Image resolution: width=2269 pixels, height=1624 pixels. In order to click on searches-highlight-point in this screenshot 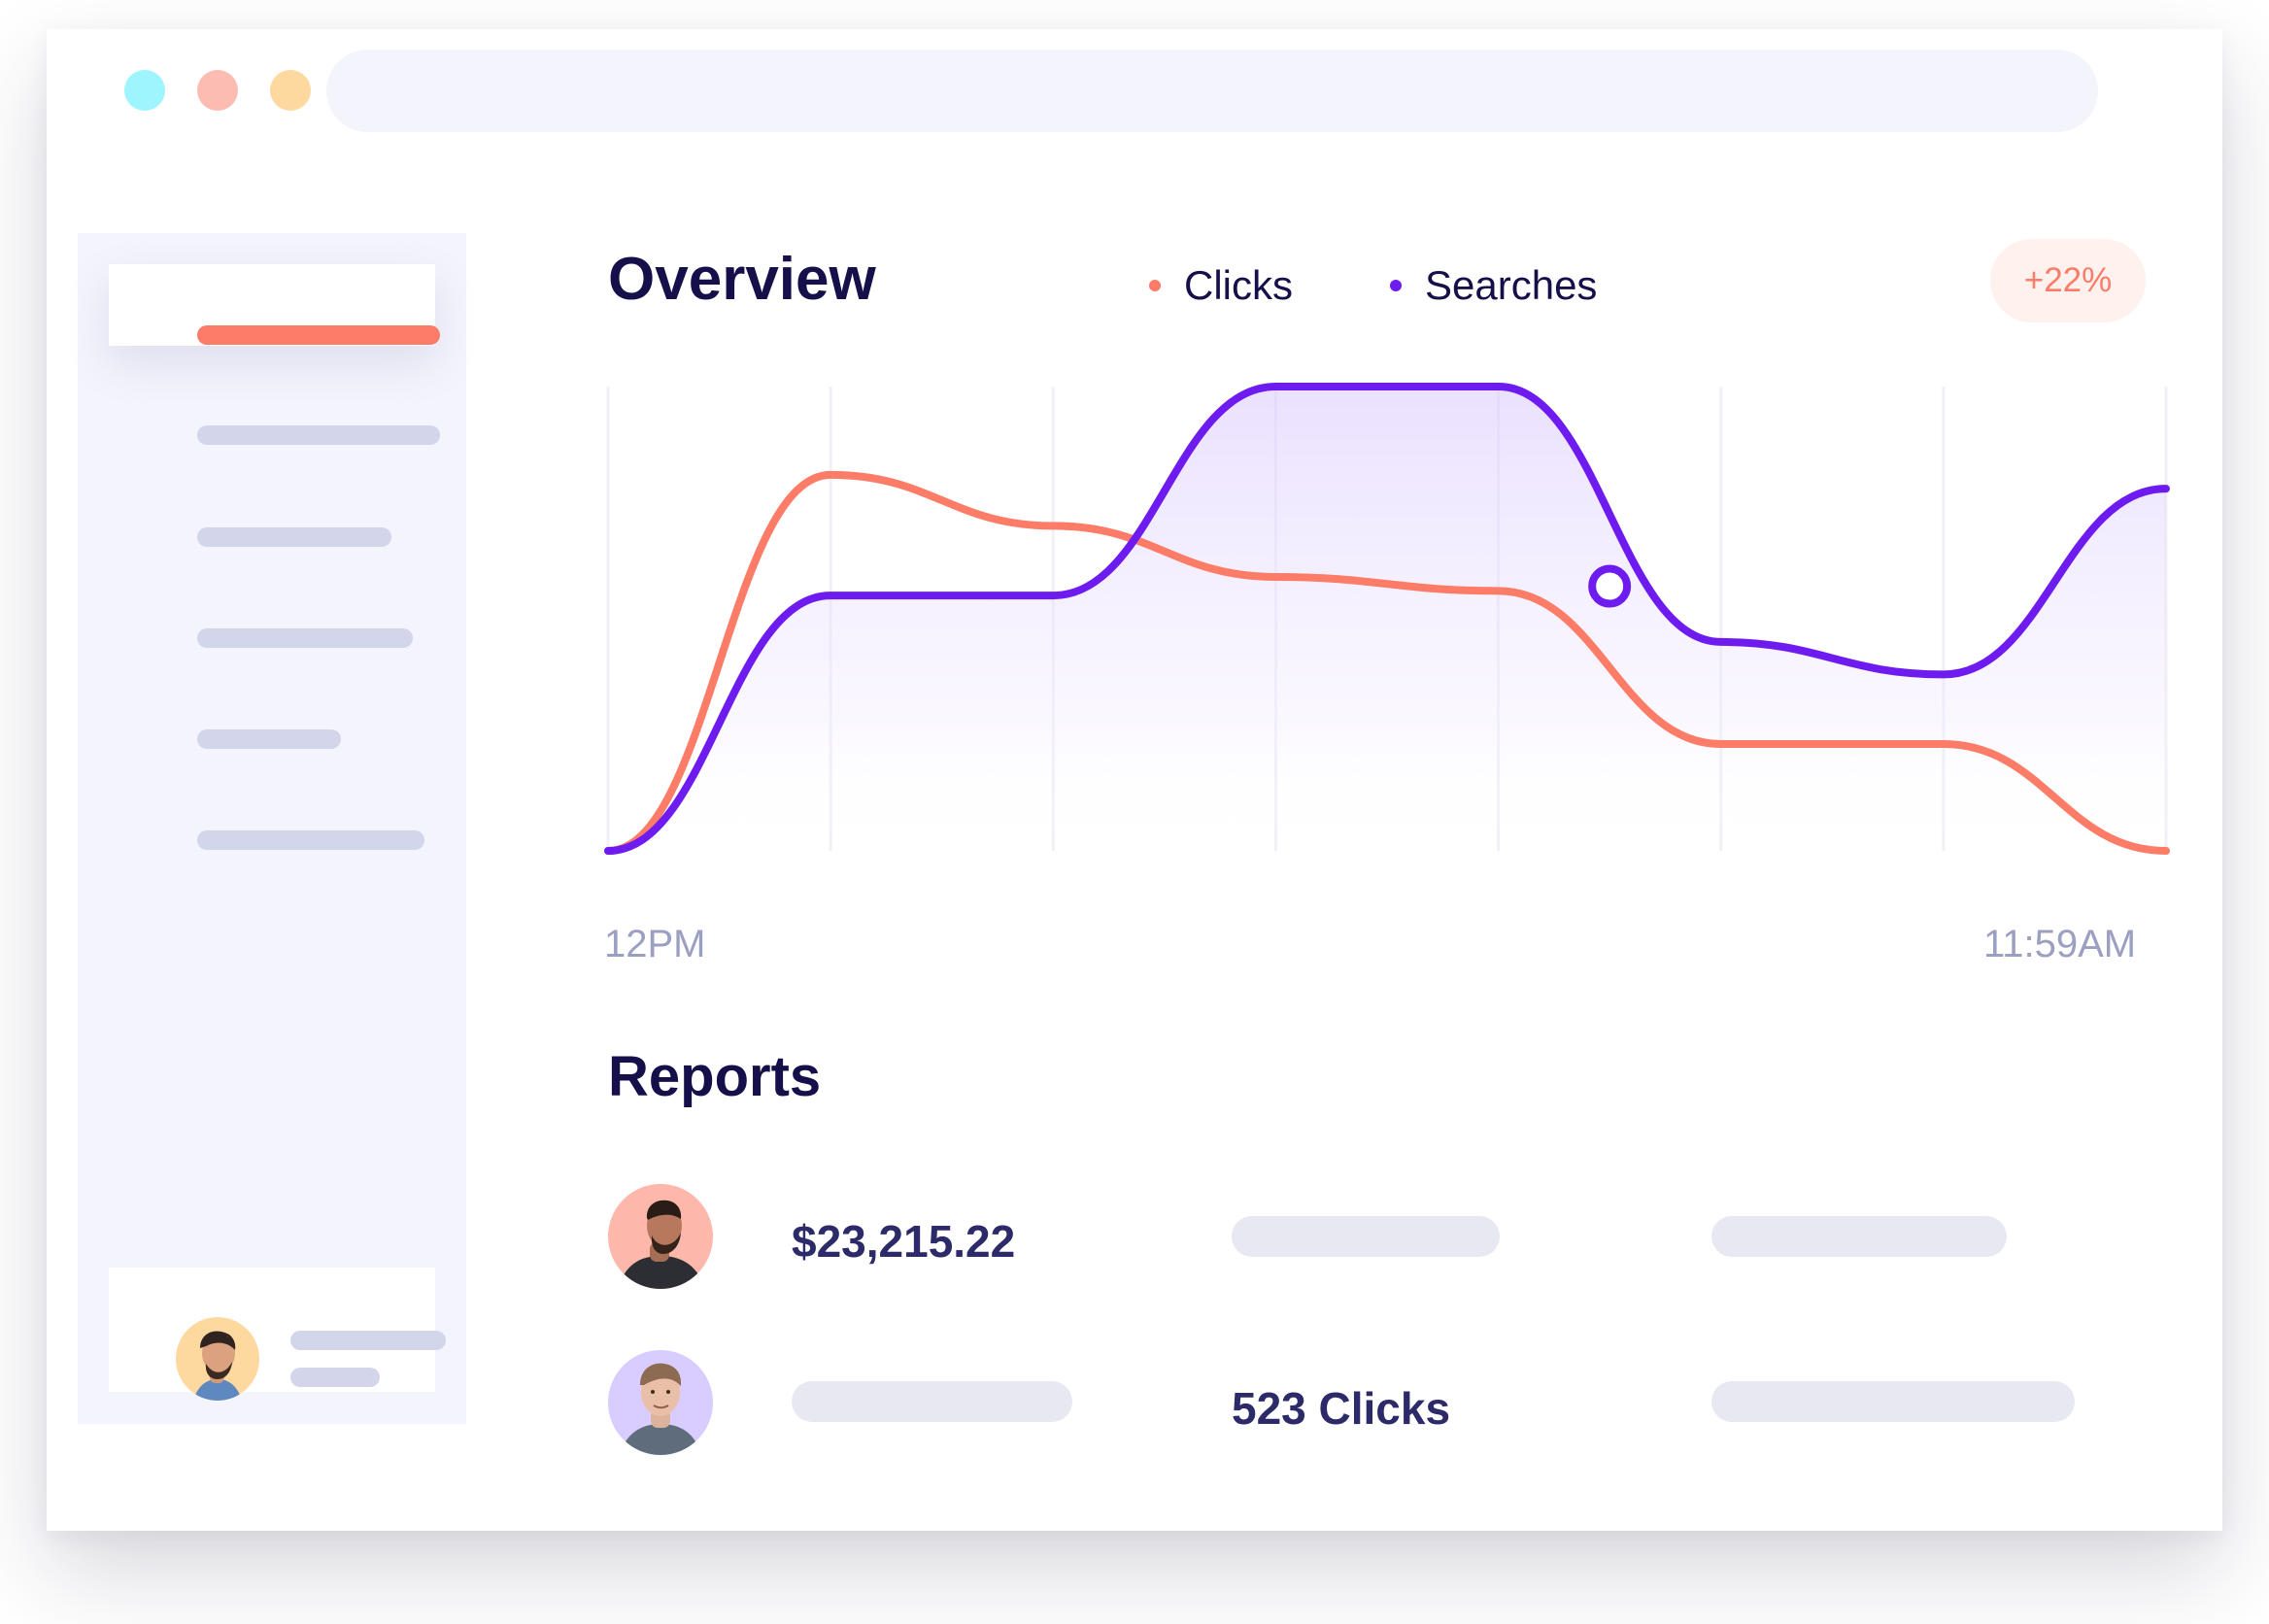, I will do `click(1610, 586)`.